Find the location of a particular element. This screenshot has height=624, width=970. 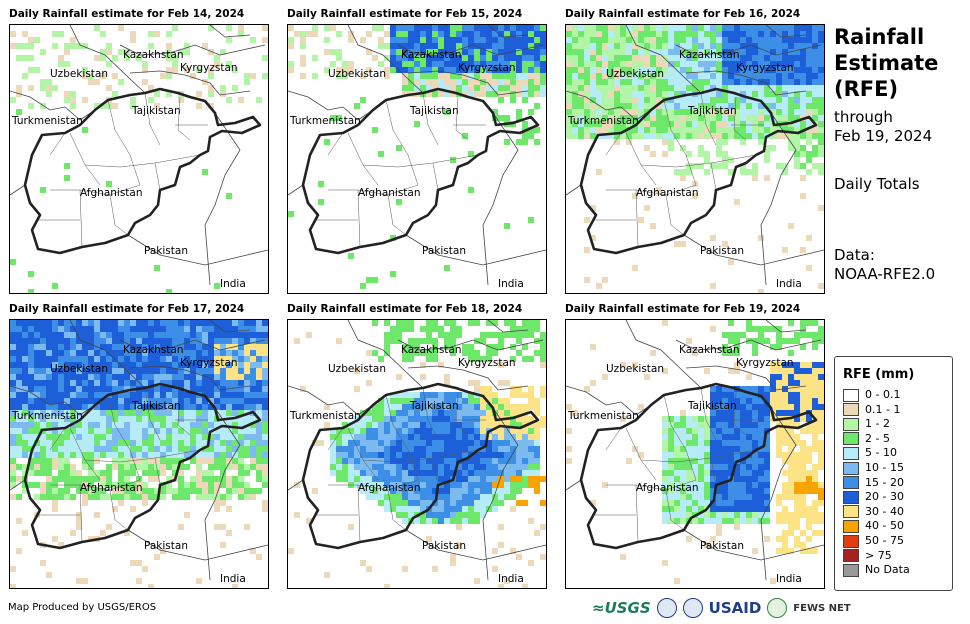

legend-swatch is located at coordinates (851, 424).